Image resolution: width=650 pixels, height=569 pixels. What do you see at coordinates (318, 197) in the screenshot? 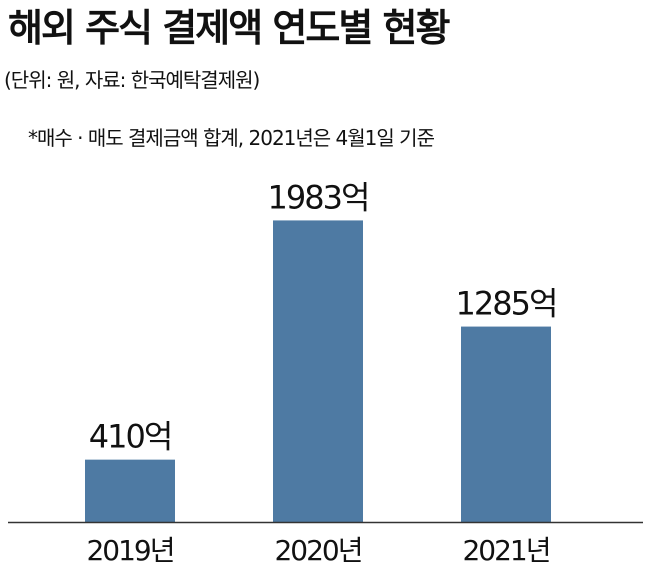
I see `data-label-2020년: 1983억` at bounding box center [318, 197].